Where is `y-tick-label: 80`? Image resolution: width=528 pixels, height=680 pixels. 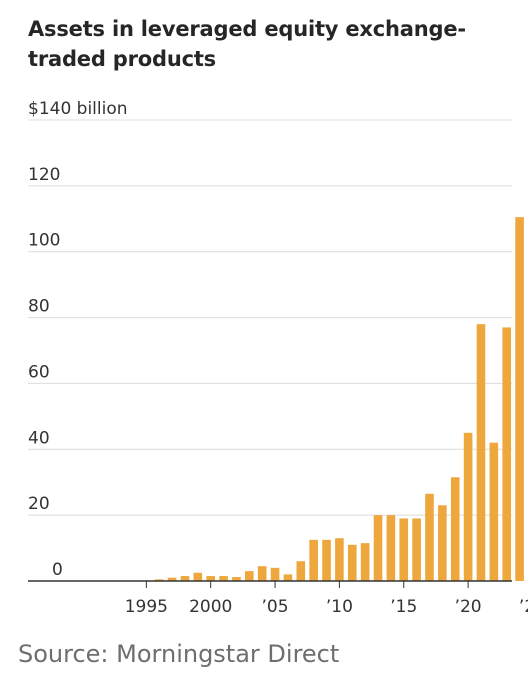
y-tick-label: 80 is located at coordinates (39, 307).